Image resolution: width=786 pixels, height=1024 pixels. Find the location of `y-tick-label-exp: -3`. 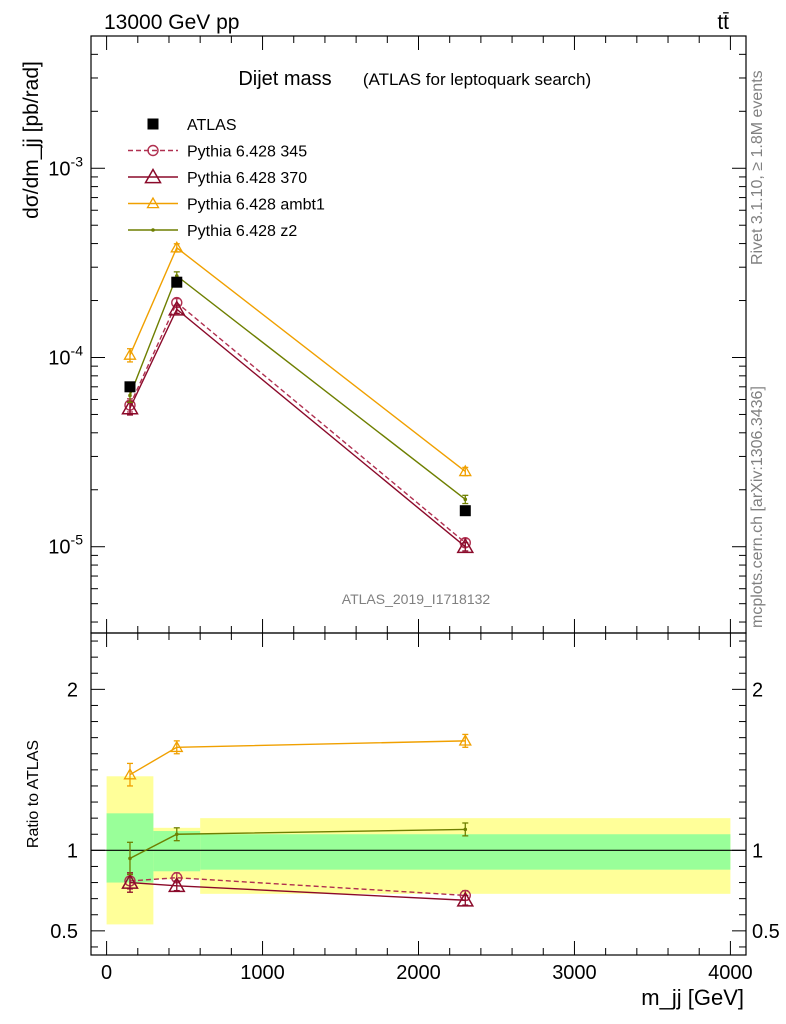

y-tick-label-exp: -3 is located at coordinates (77, 161).